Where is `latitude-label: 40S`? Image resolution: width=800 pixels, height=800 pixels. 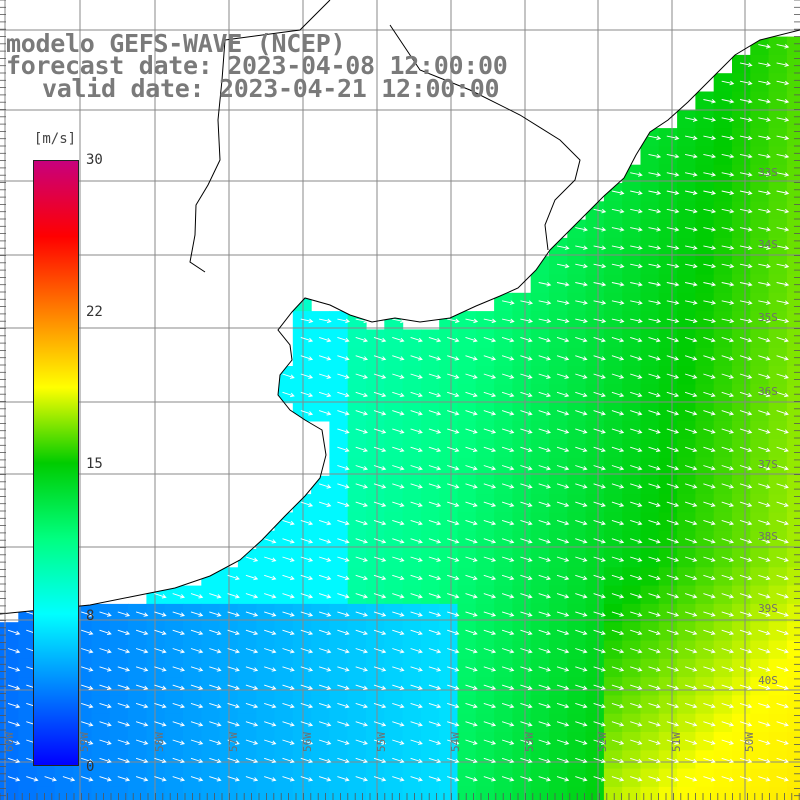
latitude-label: 40S is located at coordinates (768, 680).